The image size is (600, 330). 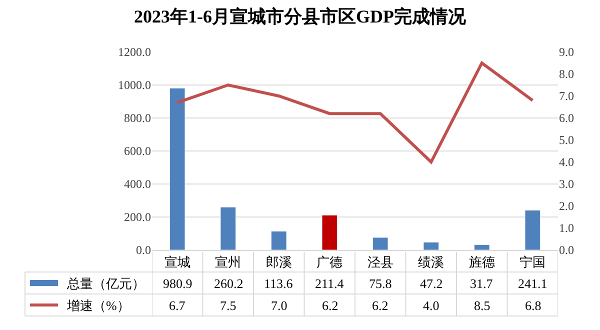 What do you see at coordinates (566, 206) in the screenshot?
I see `y2-tick-label: 2.0` at bounding box center [566, 206].